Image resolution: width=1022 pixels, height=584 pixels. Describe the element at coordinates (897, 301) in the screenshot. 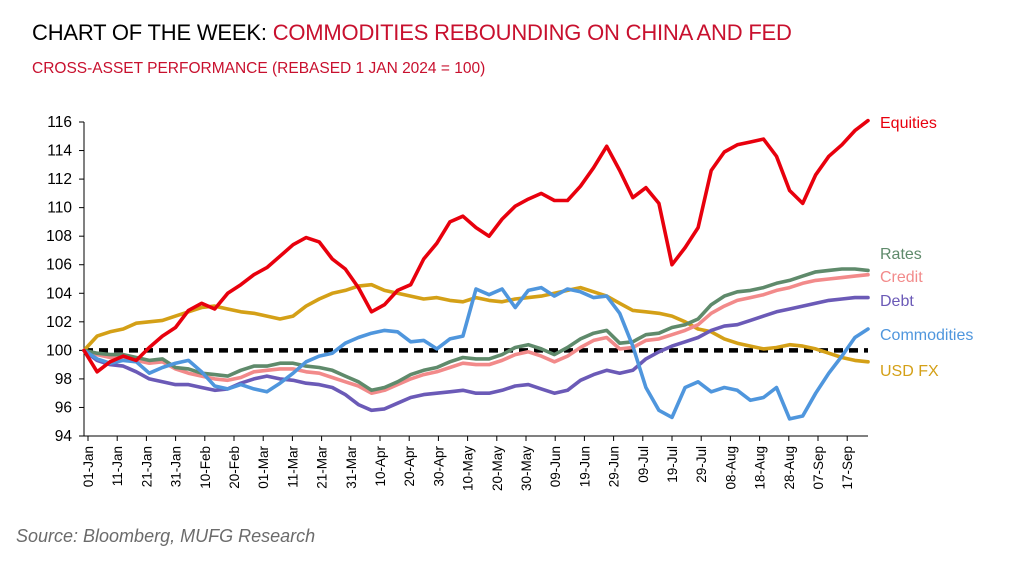

I see `legend-label-debt: Debt` at that location.